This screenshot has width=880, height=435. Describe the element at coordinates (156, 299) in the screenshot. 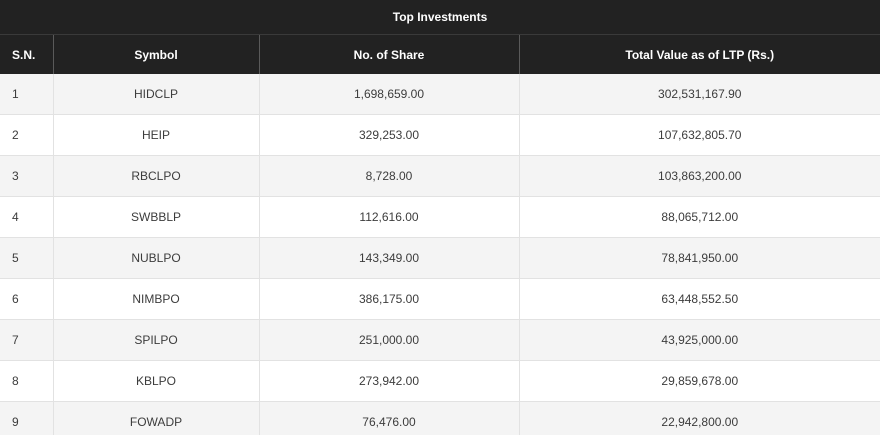

I see `cell-symbol: NIMBPO` at that location.